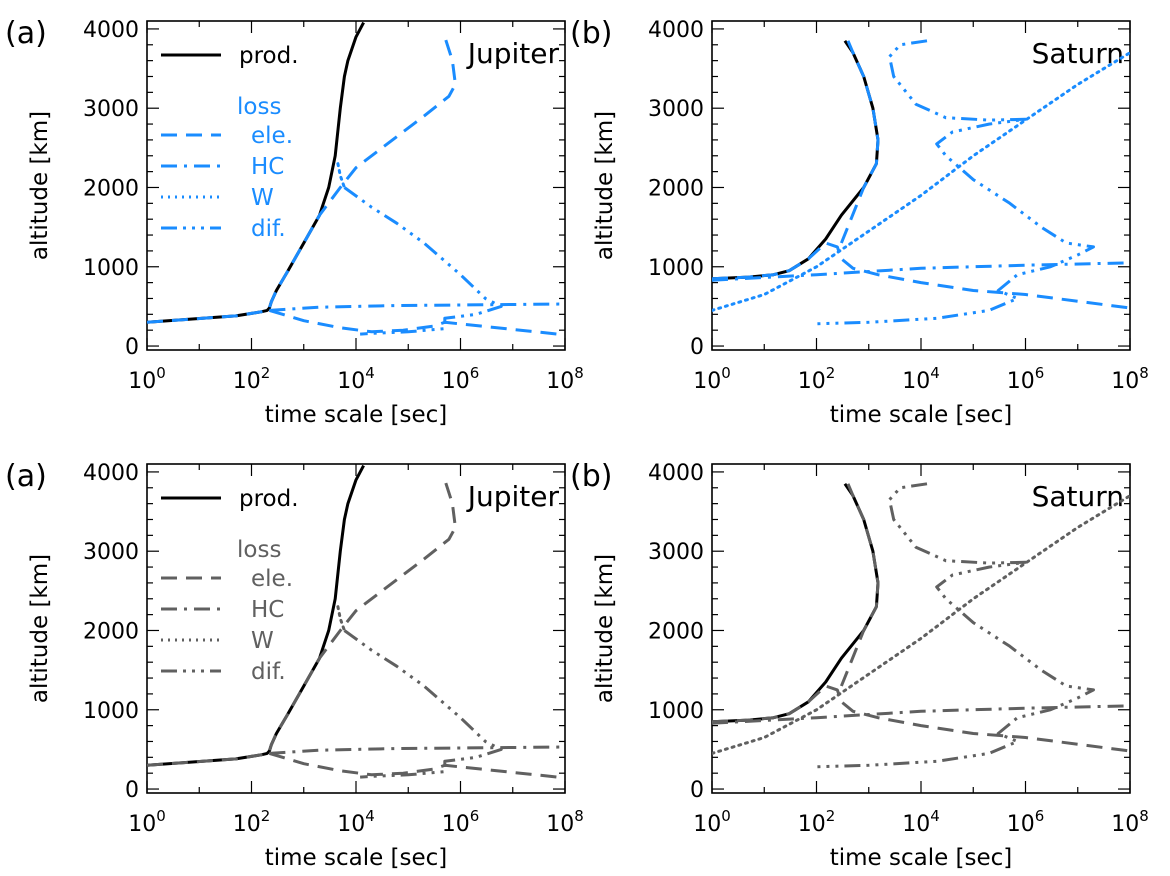 The image size is (1170, 876). I want to click on legend-ele-label: ele., so click(272, 136).